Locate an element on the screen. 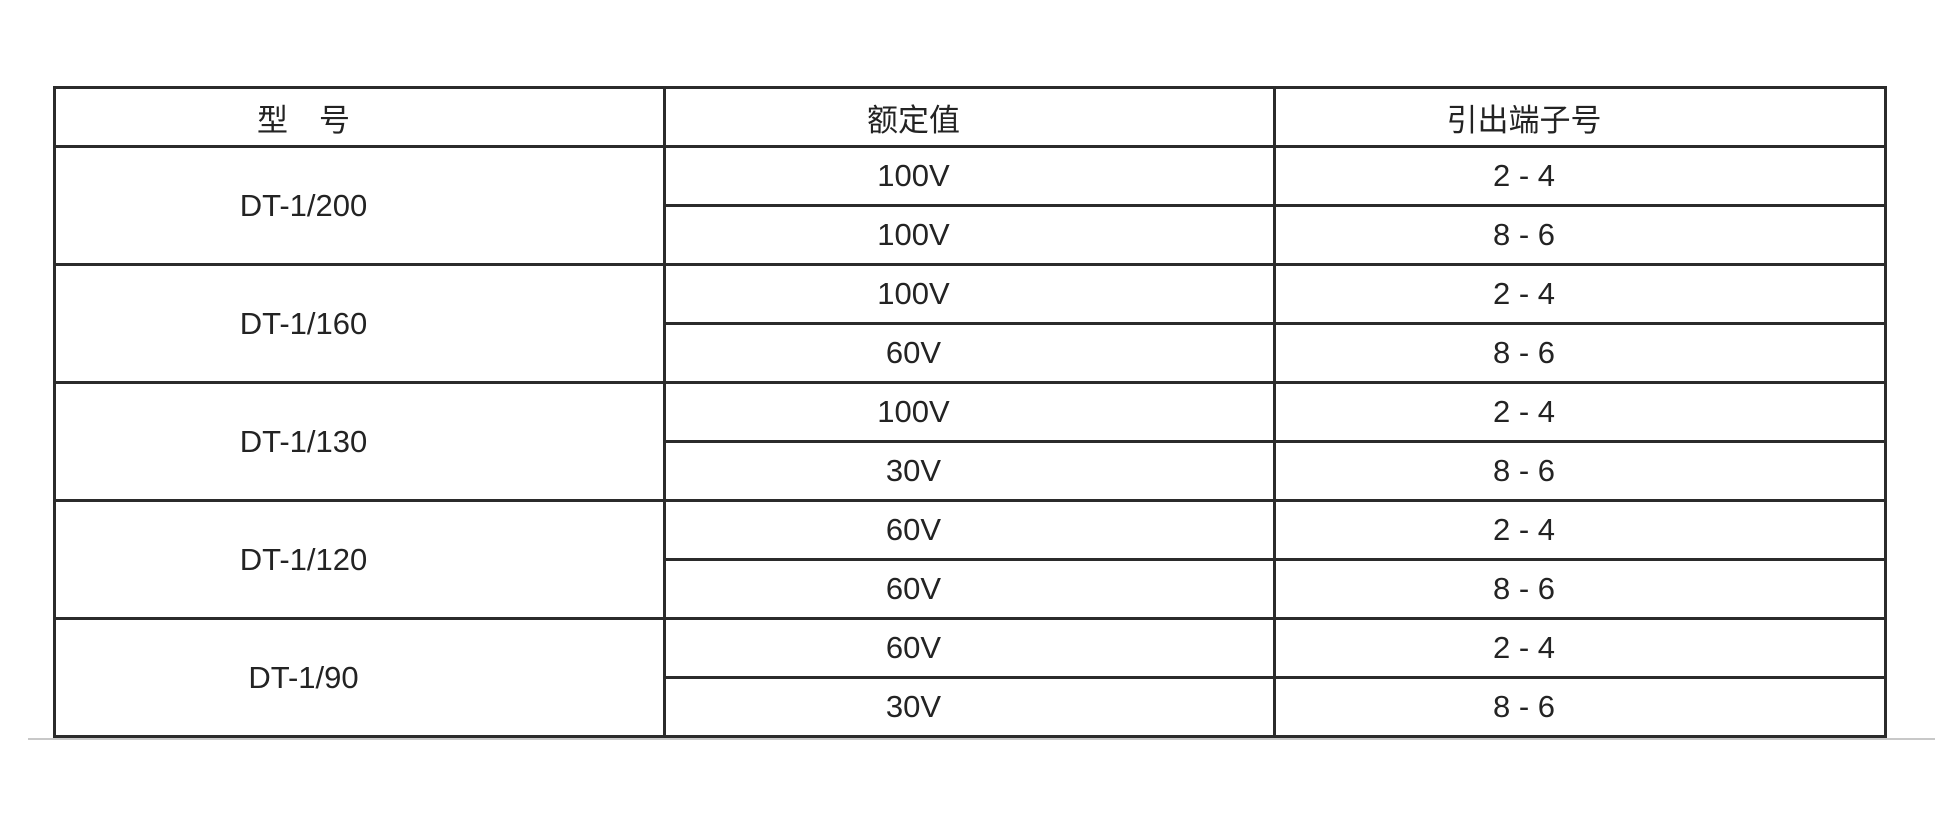 The image size is (1935, 824). model-cell: DT-1/200 is located at coordinates (359, 205).